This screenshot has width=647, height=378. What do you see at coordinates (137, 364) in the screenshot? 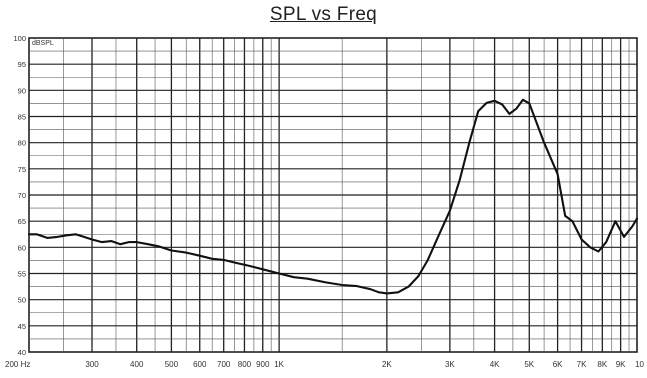
I see `x-tick-label: 400` at bounding box center [137, 364].